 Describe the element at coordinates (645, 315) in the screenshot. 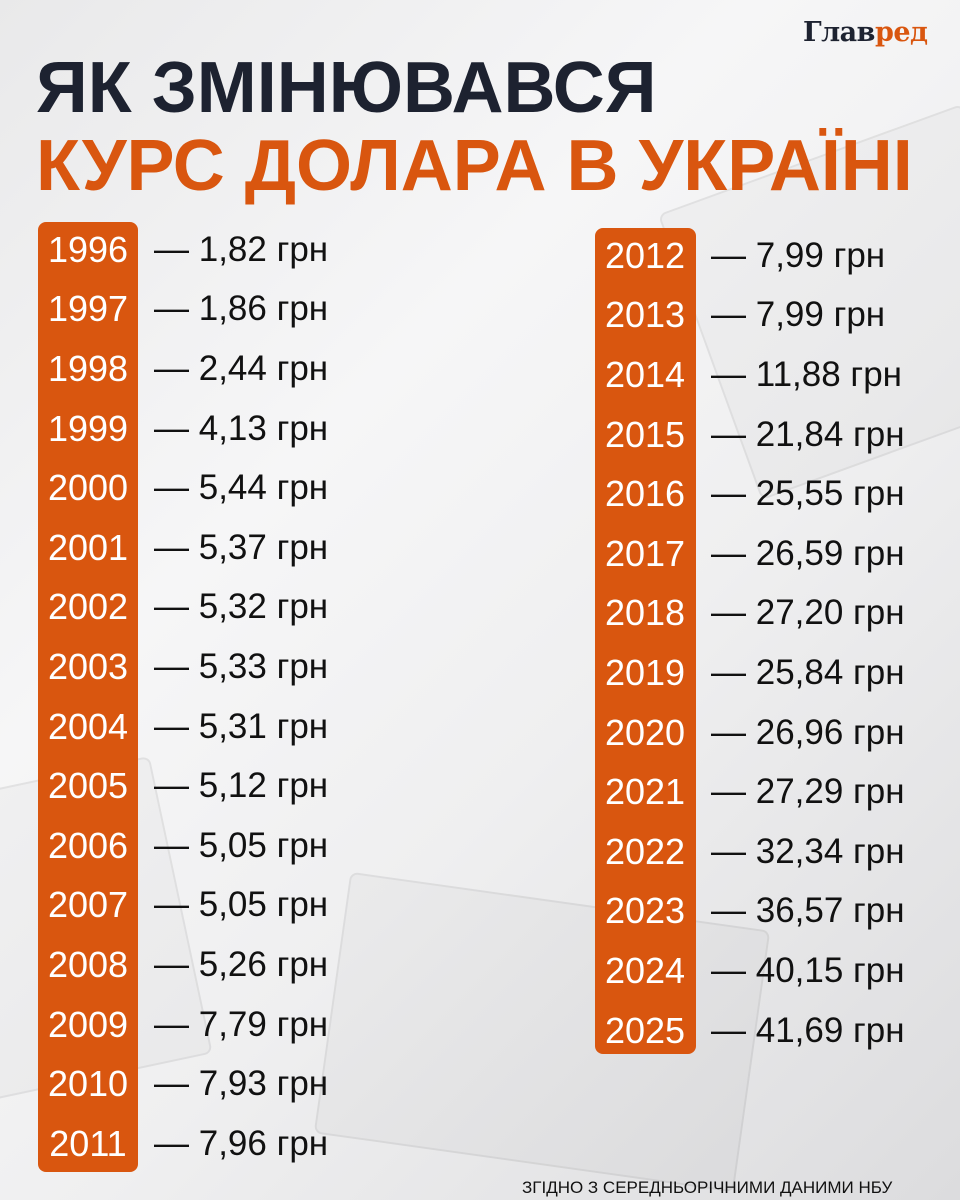

I see `year-label: 2013` at that location.